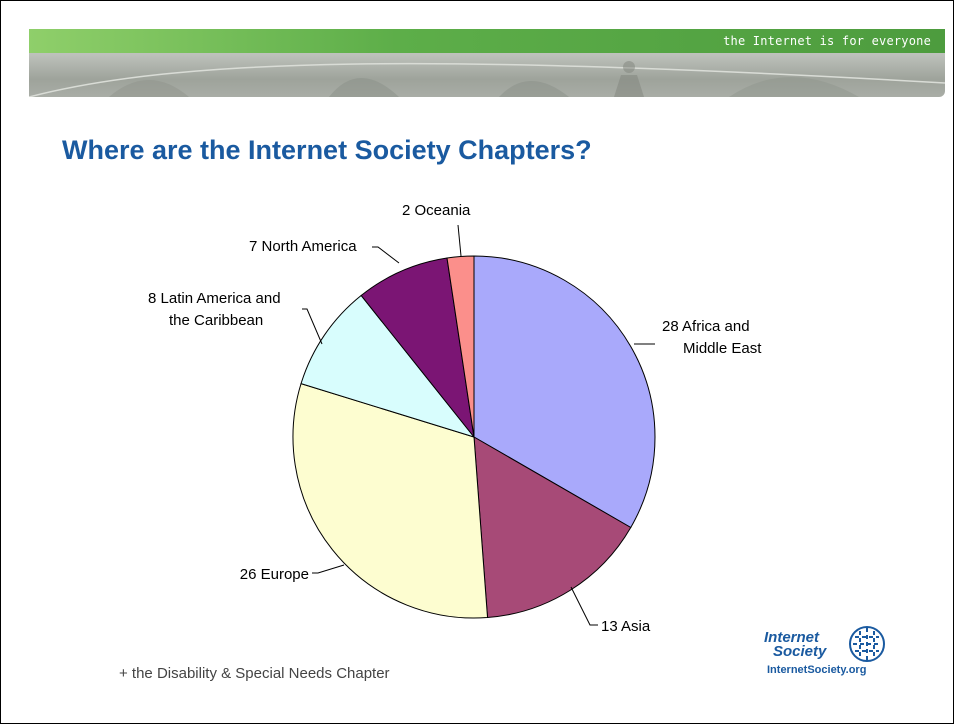  What do you see at coordinates (254, 673) in the screenshot?
I see `footnote: + the Disability & Special Needs Chapter` at bounding box center [254, 673].